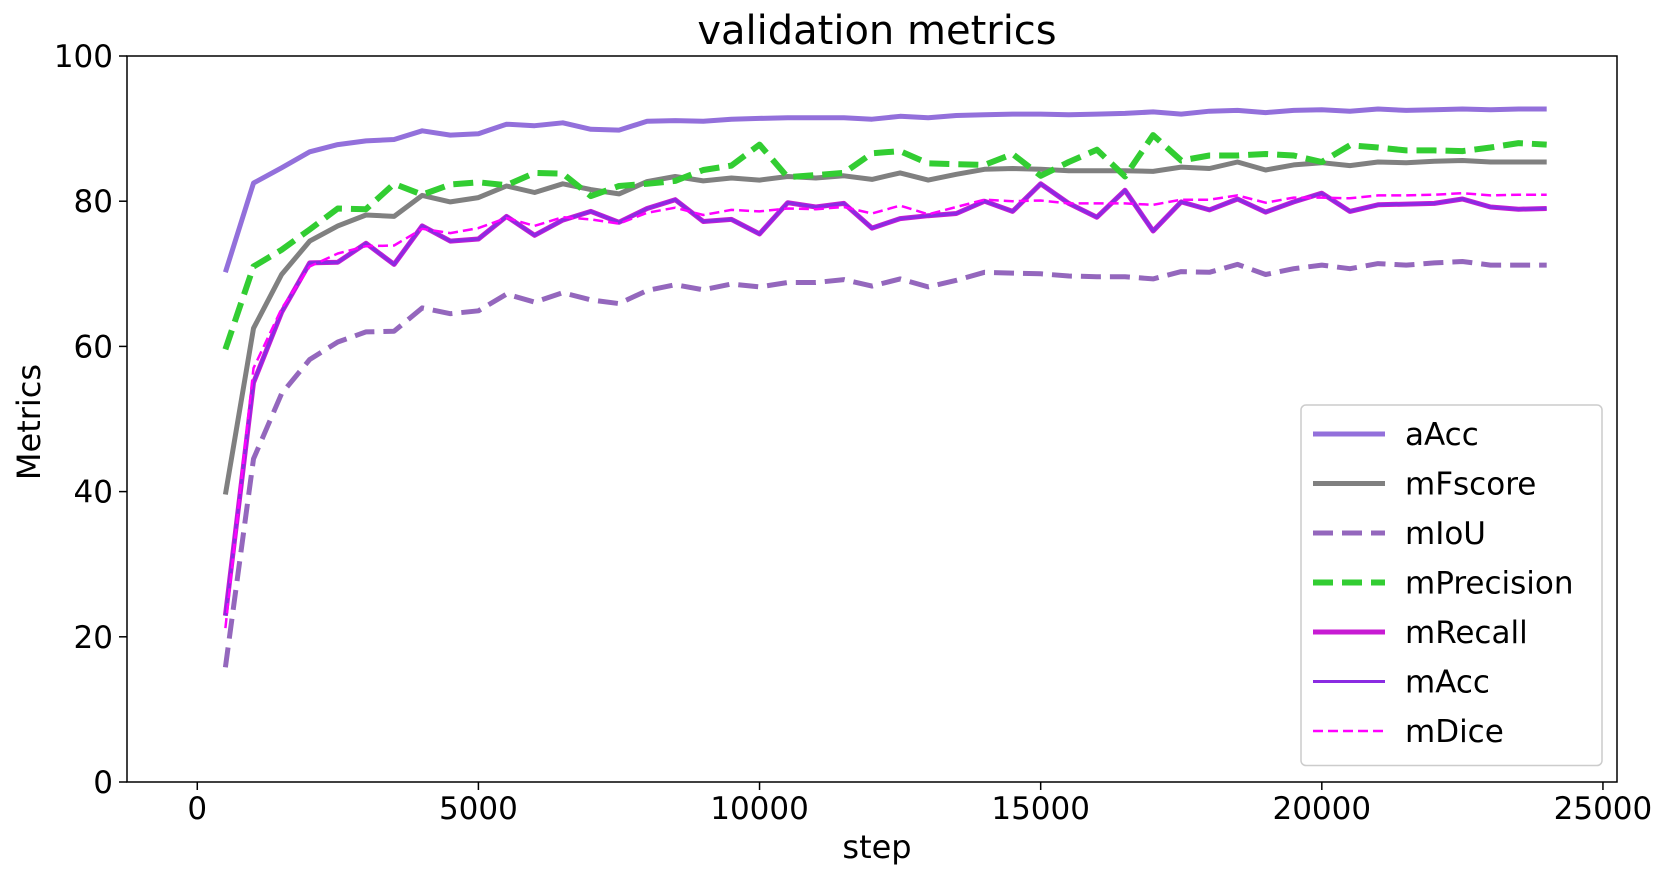 This screenshot has width=1670, height=881. I want to click on chart-title: validation metrics, so click(876, 31).